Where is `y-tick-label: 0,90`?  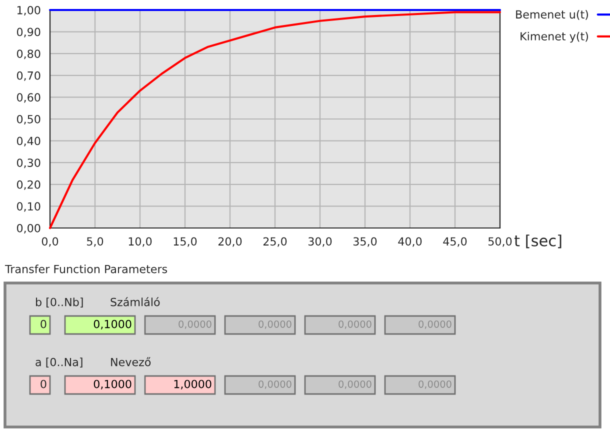
y-tick-label: 0,90 is located at coordinates (28, 33).